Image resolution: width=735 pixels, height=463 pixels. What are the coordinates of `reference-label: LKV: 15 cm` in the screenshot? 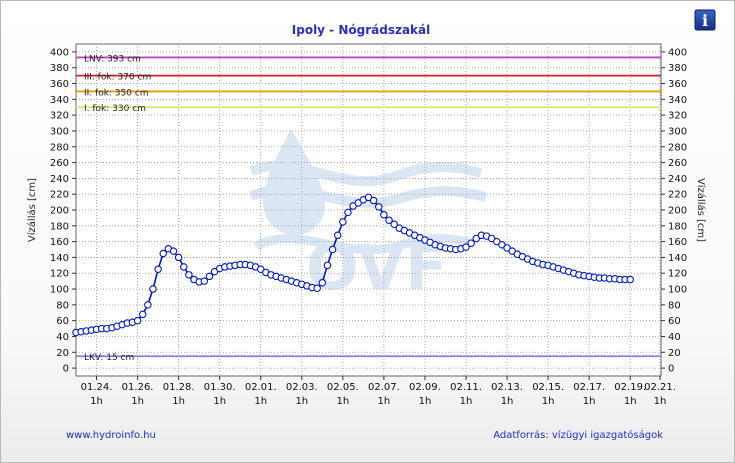 It's located at (109, 358).